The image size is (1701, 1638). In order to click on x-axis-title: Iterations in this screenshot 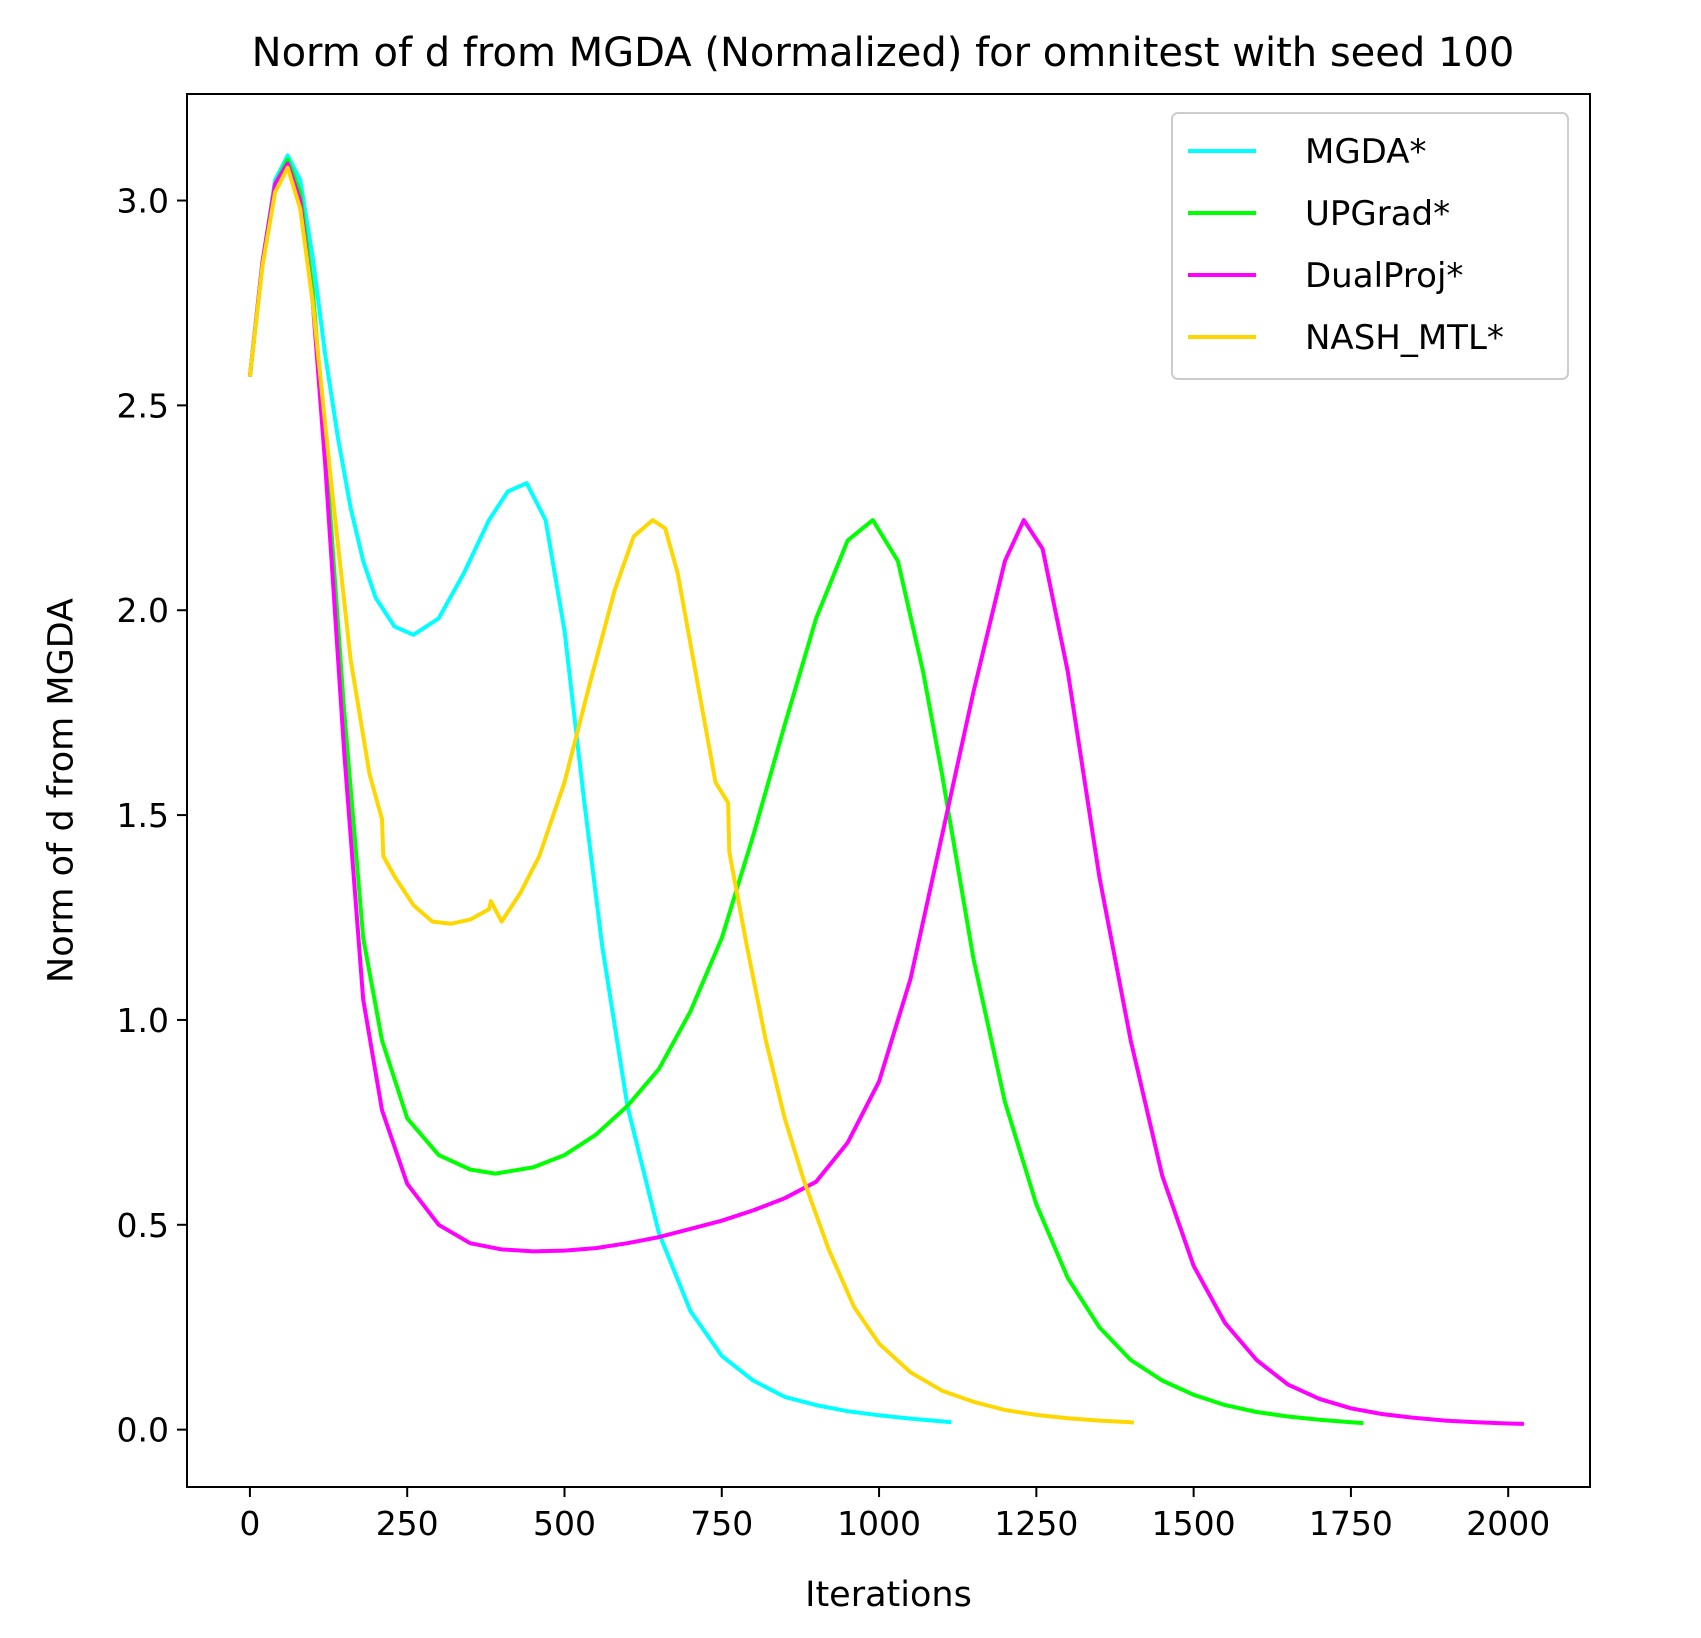, I will do `click(888, 1595)`.